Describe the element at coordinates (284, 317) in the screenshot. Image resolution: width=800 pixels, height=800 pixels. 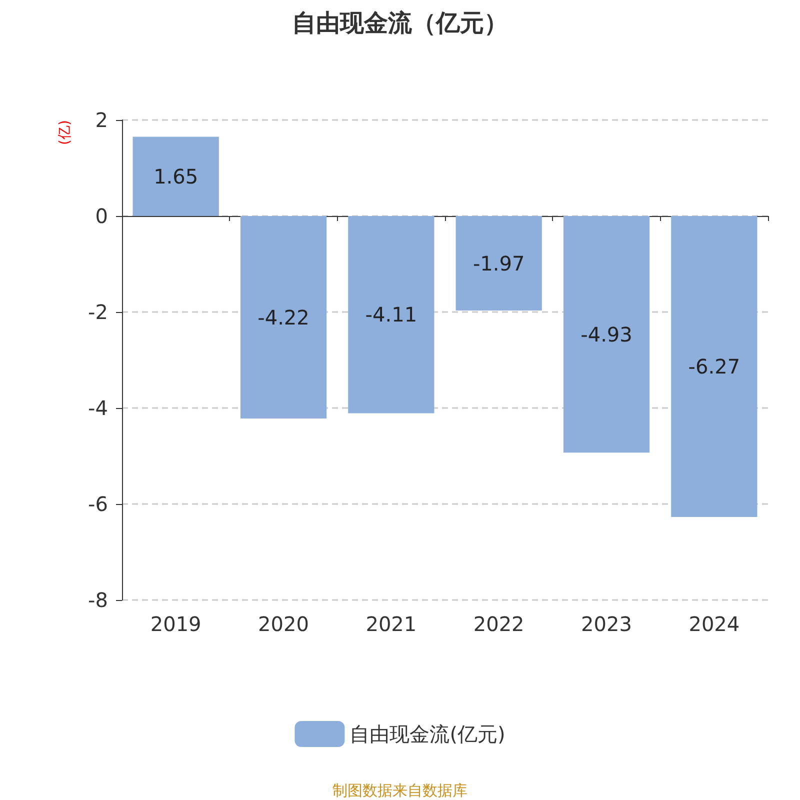
I see `data-label: -4.22` at that location.